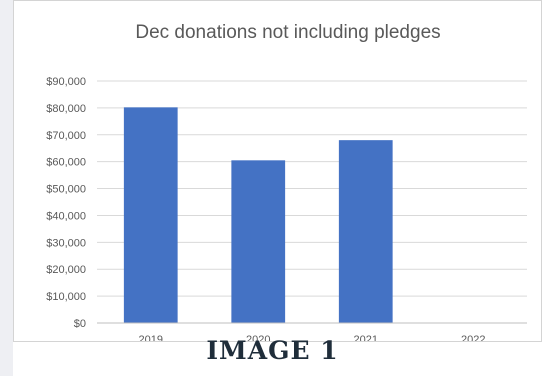  What do you see at coordinates (66, 82) in the screenshot?
I see `y-tick-label: $90,000` at bounding box center [66, 82].